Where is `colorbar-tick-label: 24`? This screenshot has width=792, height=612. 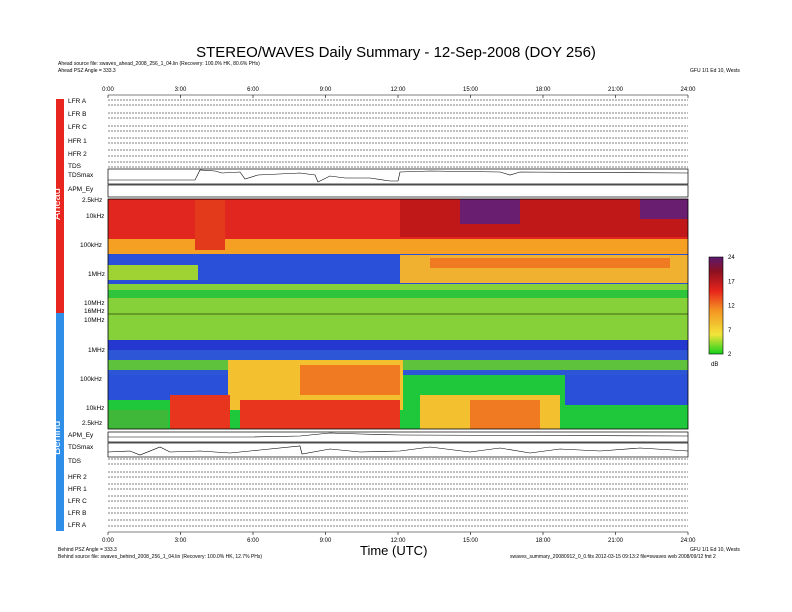 colorbar-tick-label: 24 is located at coordinates (731, 258).